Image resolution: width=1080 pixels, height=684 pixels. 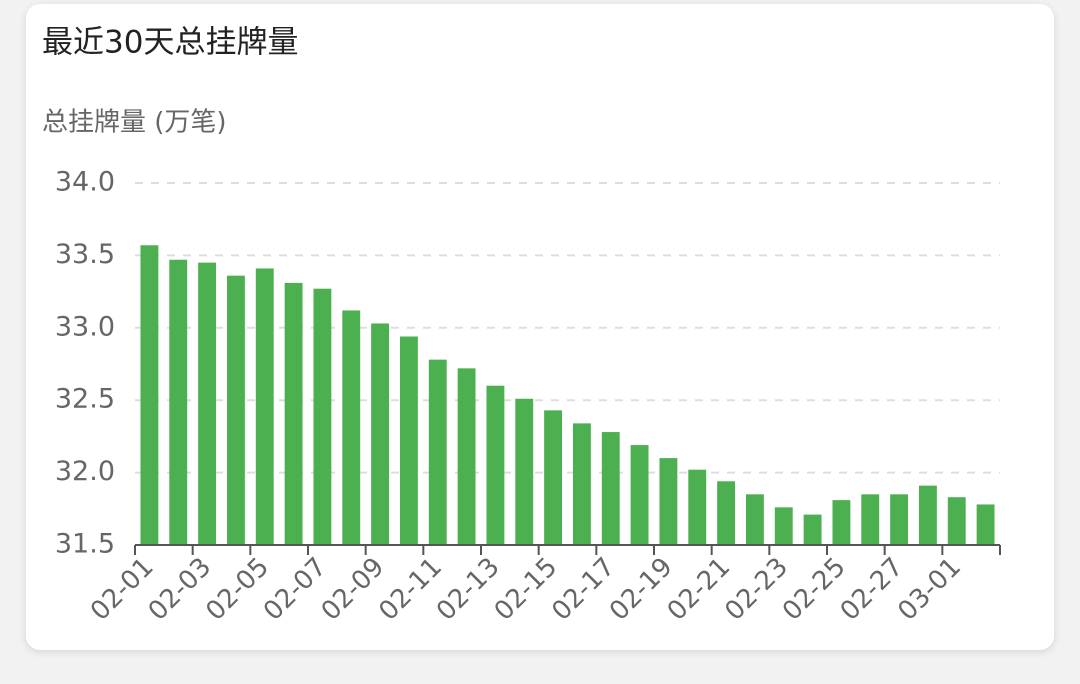 What do you see at coordinates (641, 589) in the screenshot?
I see `x-tick-label: 02-19` at bounding box center [641, 589].